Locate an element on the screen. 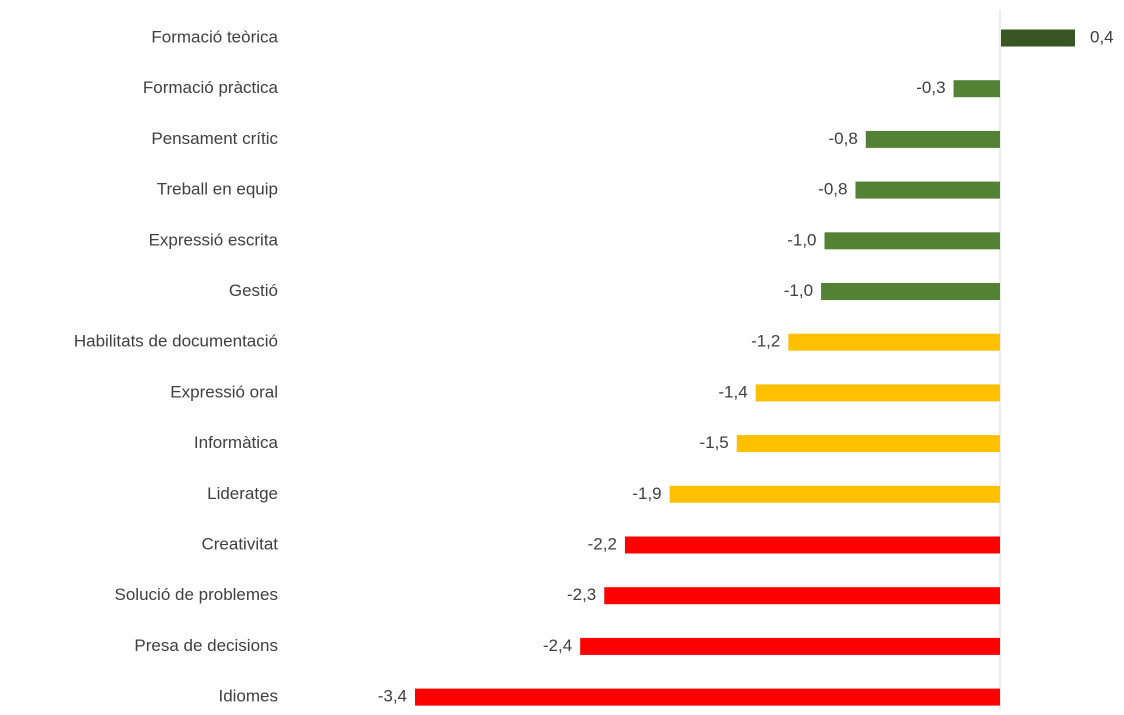 The width and height of the screenshot is (1124, 715). value-label: -0,3 is located at coordinates (930, 87).